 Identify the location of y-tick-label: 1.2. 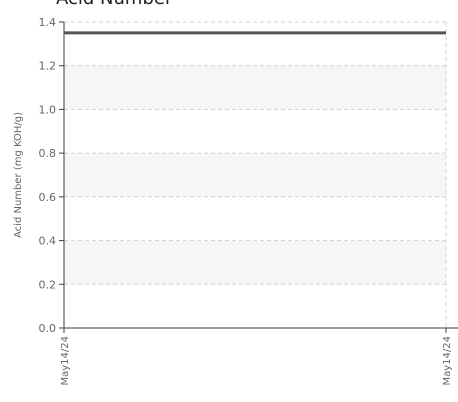
(48, 66).